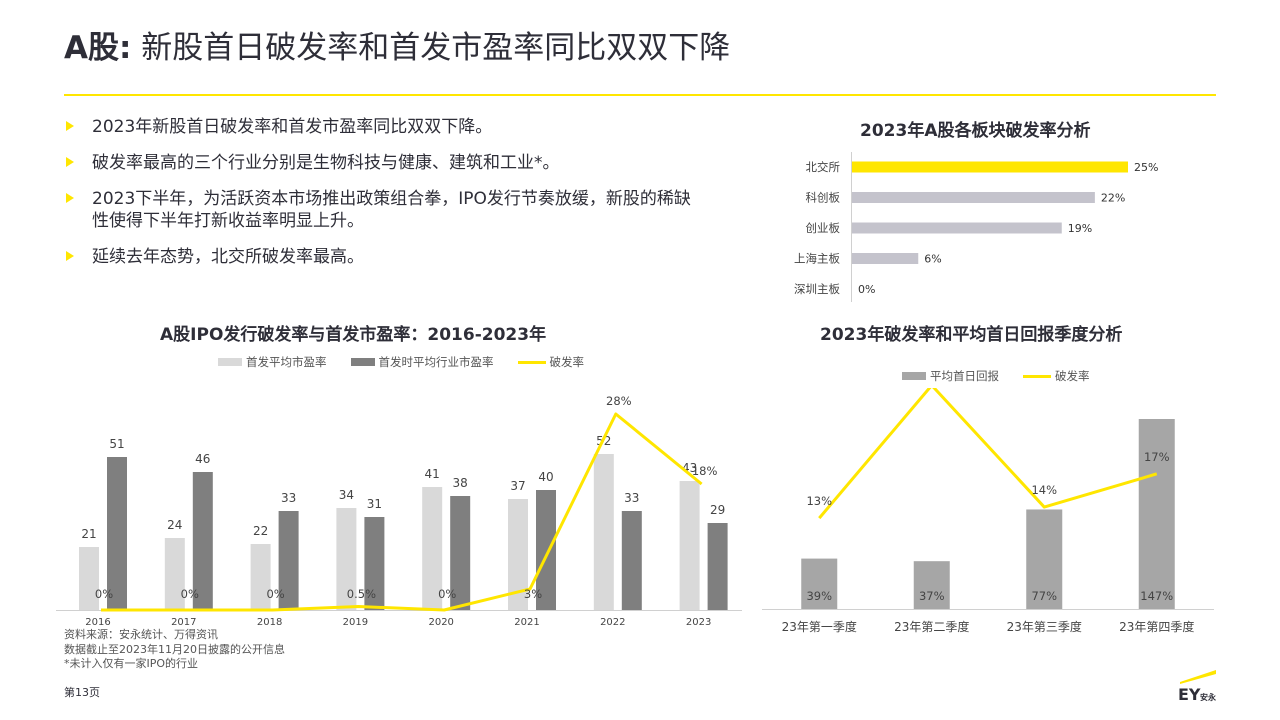 Image resolution: width=1280 pixels, height=720 pixels. Describe the element at coordinates (202, 459) in the screenshot. I see `value-label-industry: 46` at that location.